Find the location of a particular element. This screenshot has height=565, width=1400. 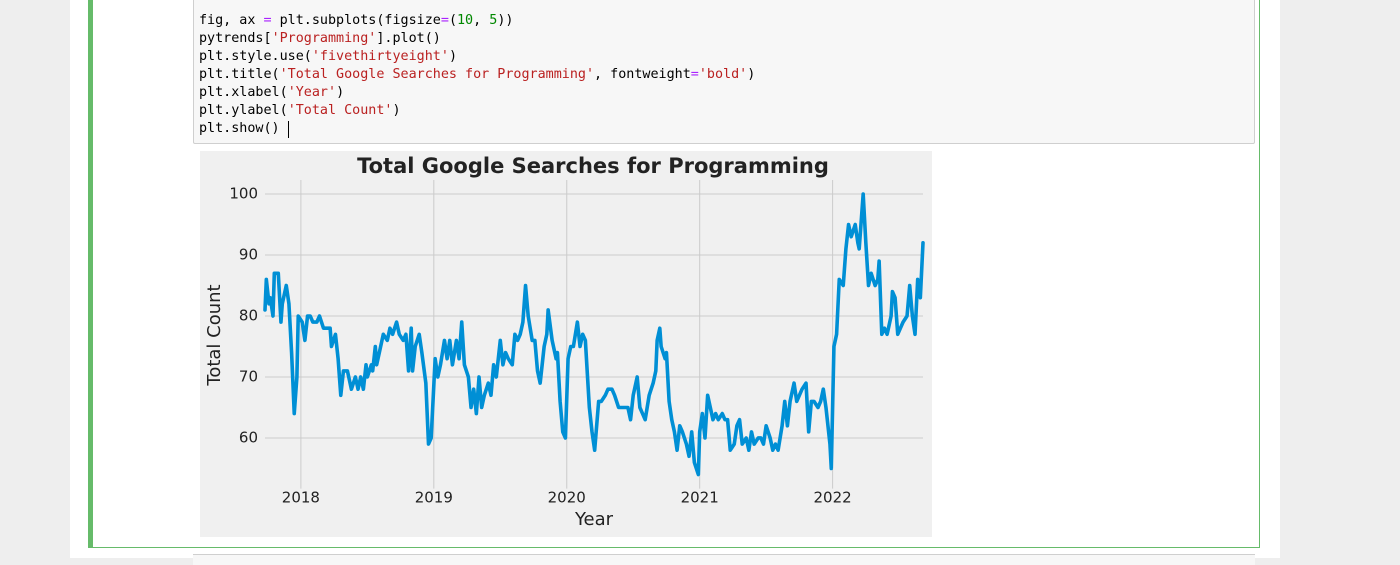

y-tick-label: 100 is located at coordinates (243, 194).